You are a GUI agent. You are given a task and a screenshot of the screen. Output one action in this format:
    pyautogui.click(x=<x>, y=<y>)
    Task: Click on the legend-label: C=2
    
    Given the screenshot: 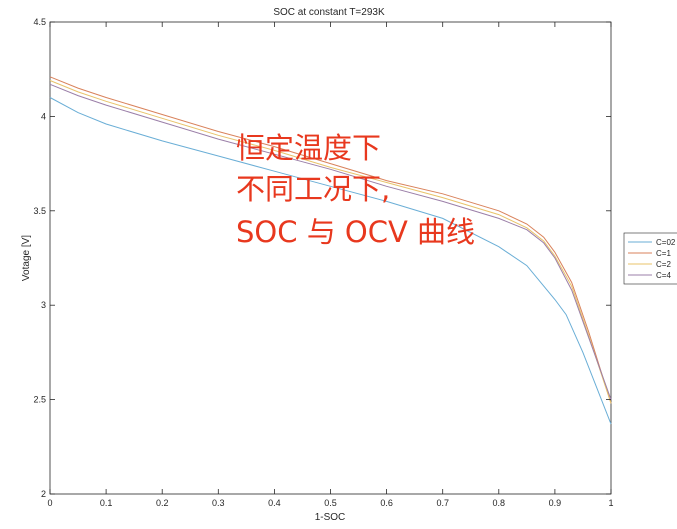 What is the action you would take?
    pyautogui.click(x=663, y=264)
    